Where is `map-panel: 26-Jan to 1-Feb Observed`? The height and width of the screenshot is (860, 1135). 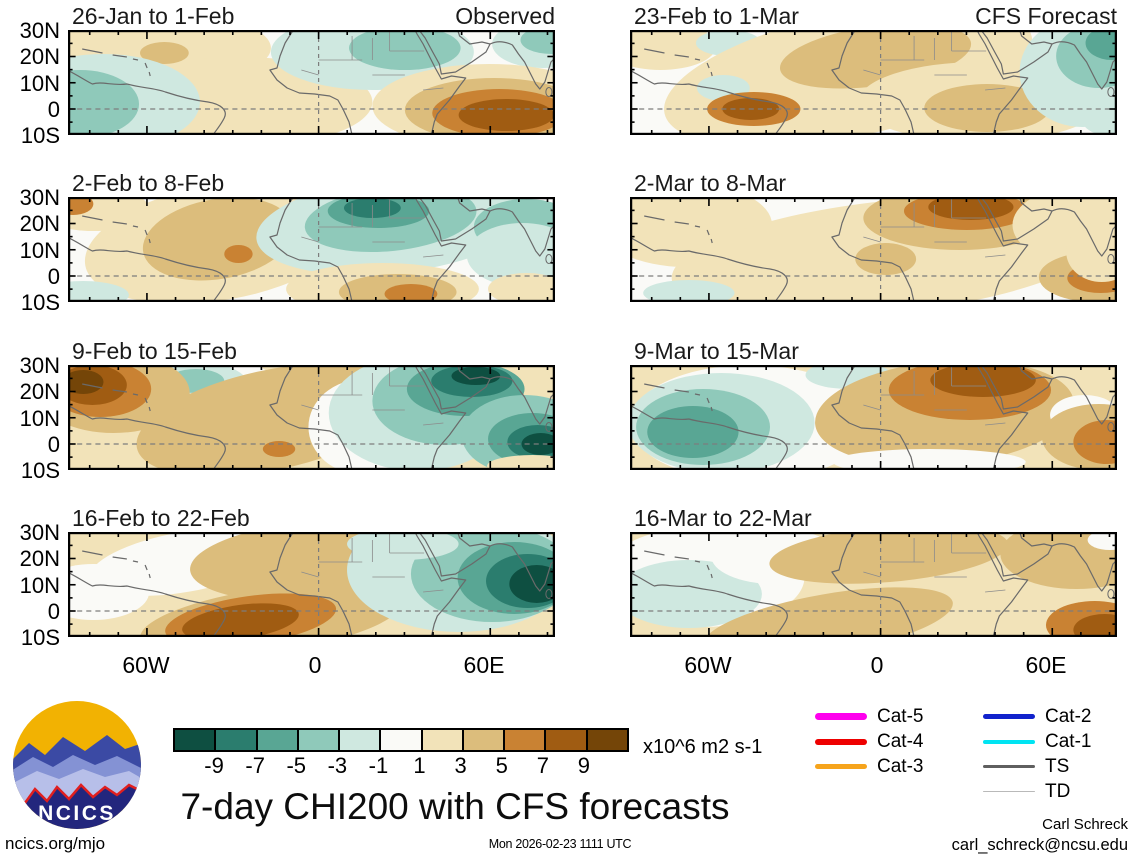 map-panel: 26-Jan to 1-Feb Observed is located at coordinates (311, 69).